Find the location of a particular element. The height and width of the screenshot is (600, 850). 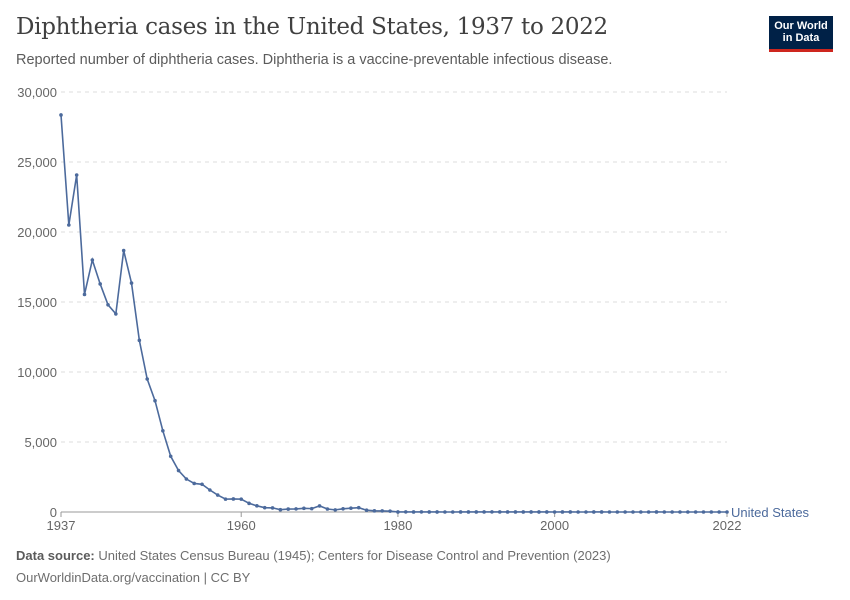

x-tick-label: 2000 is located at coordinates (554, 525).